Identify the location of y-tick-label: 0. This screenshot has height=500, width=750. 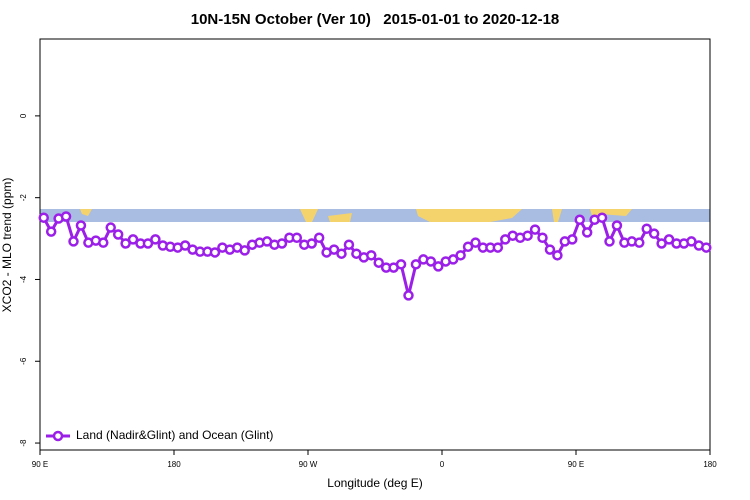
(23, 115).